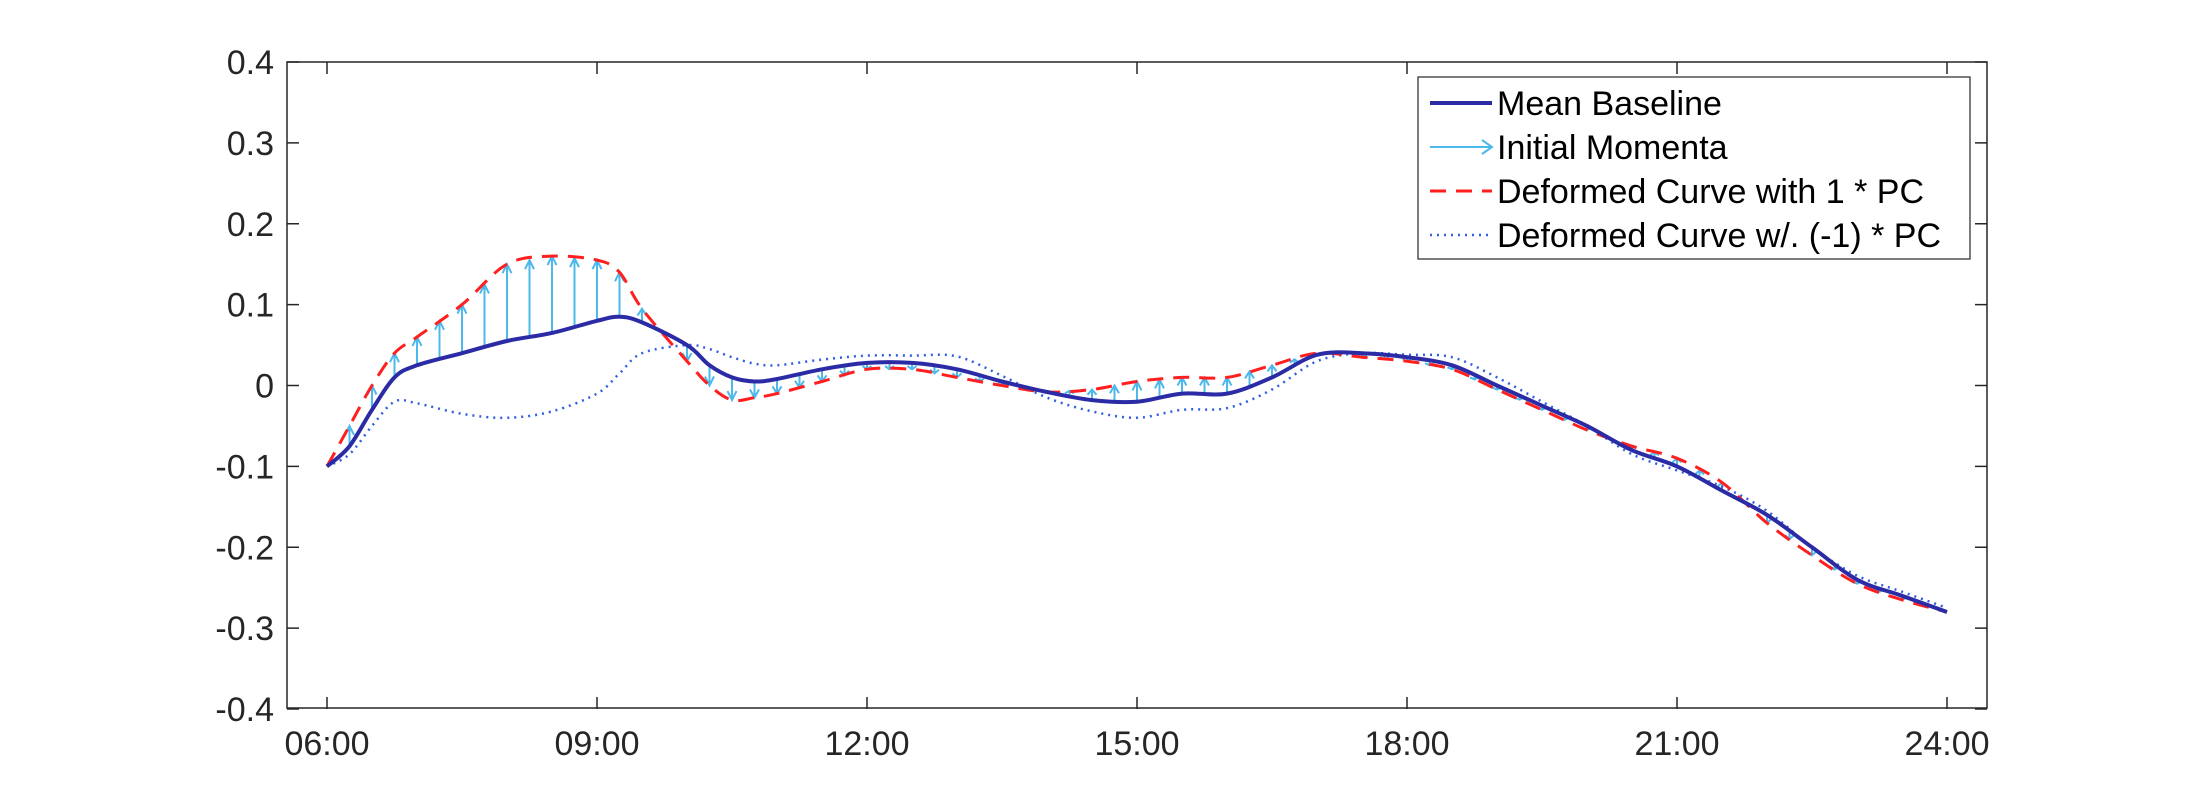  I want to click on y-tick-label: 0.1, so click(250, 306).